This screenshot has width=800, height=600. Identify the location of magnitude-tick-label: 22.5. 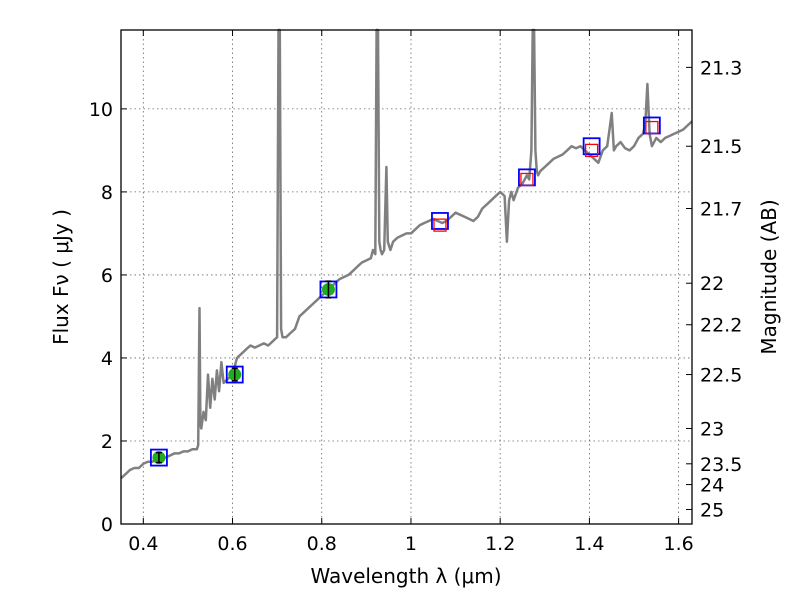
(721, 376).